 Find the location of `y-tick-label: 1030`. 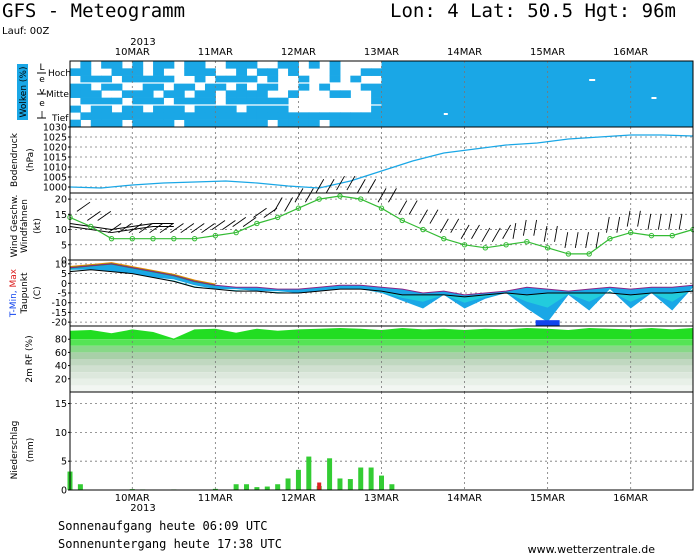

y-tick-label: 1030 is located at coordinates (55, 128).